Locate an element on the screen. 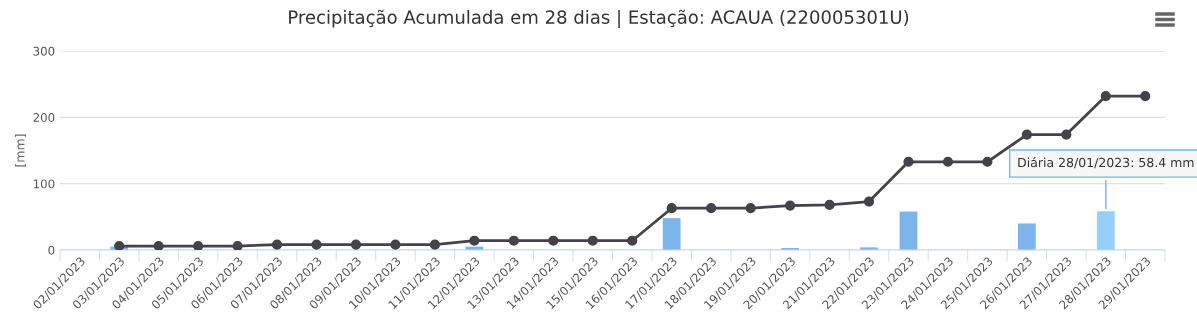 This screenshot has height=322, width=1197. y-tick-label: 100 is located at coordinates (44, 184).